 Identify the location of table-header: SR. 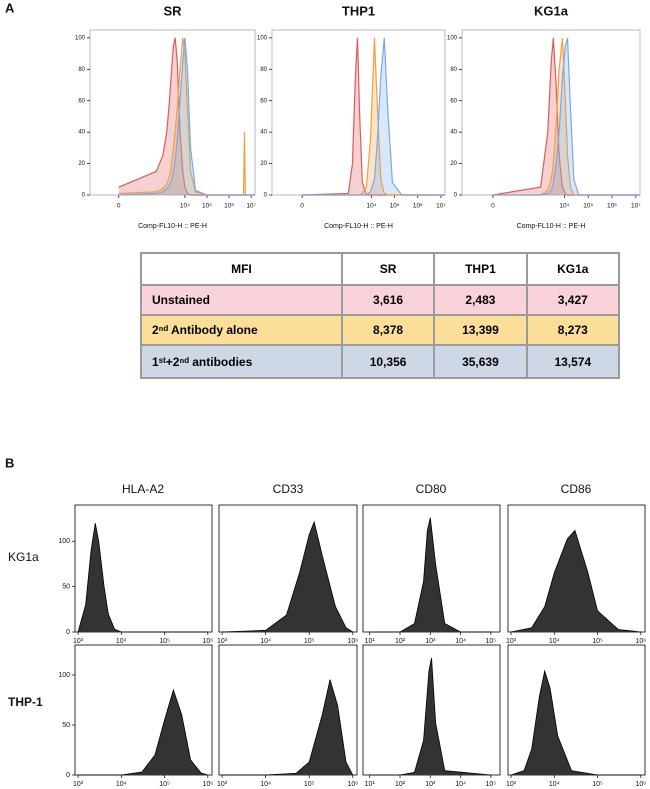
(388, 269).